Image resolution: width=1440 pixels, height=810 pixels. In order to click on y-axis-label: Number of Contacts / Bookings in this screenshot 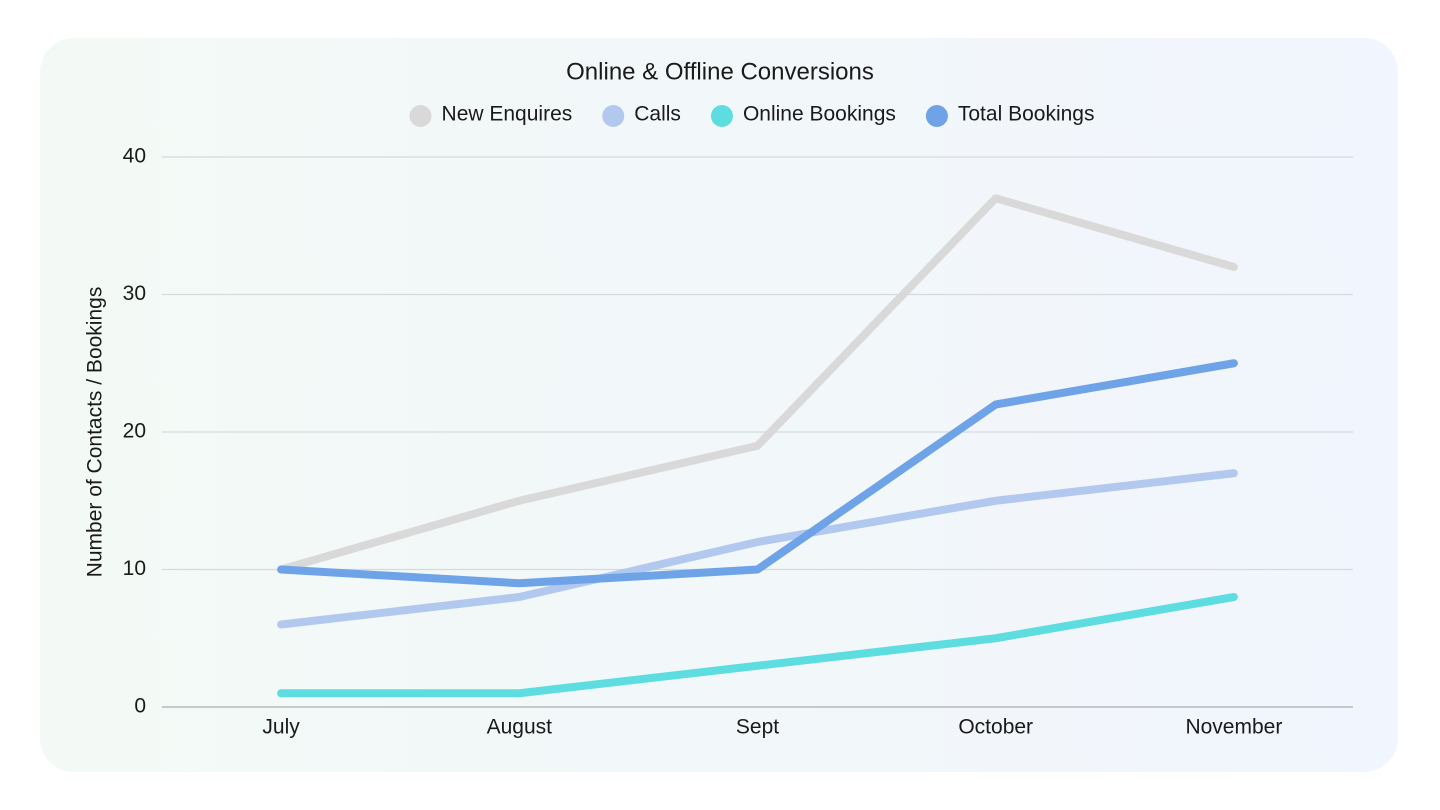, I will do `click(95, 432)`.